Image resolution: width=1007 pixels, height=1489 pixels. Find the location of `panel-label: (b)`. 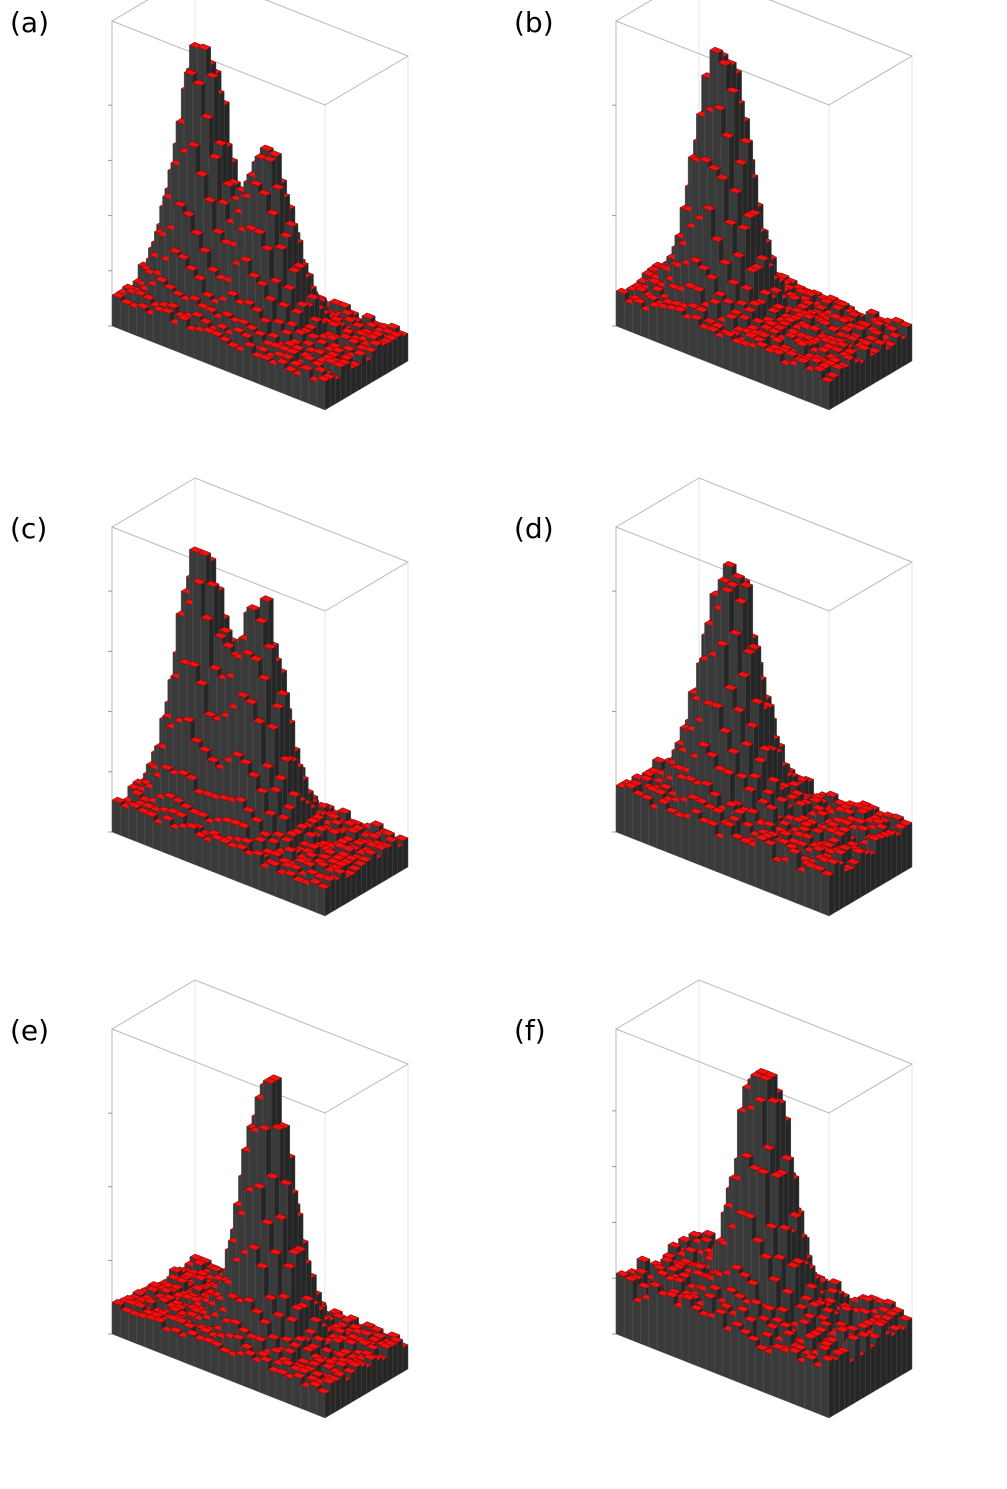

panel-label: (b) is located at coordinates (534, 22).